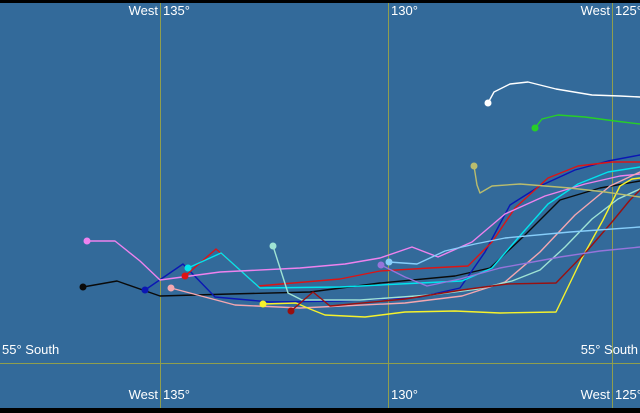 The height and width of the screenshot is (413, 640). What do you see at coordinates (563, 92) in the screenshot?
I see `track-white-line` at bounding box center [563, 92].